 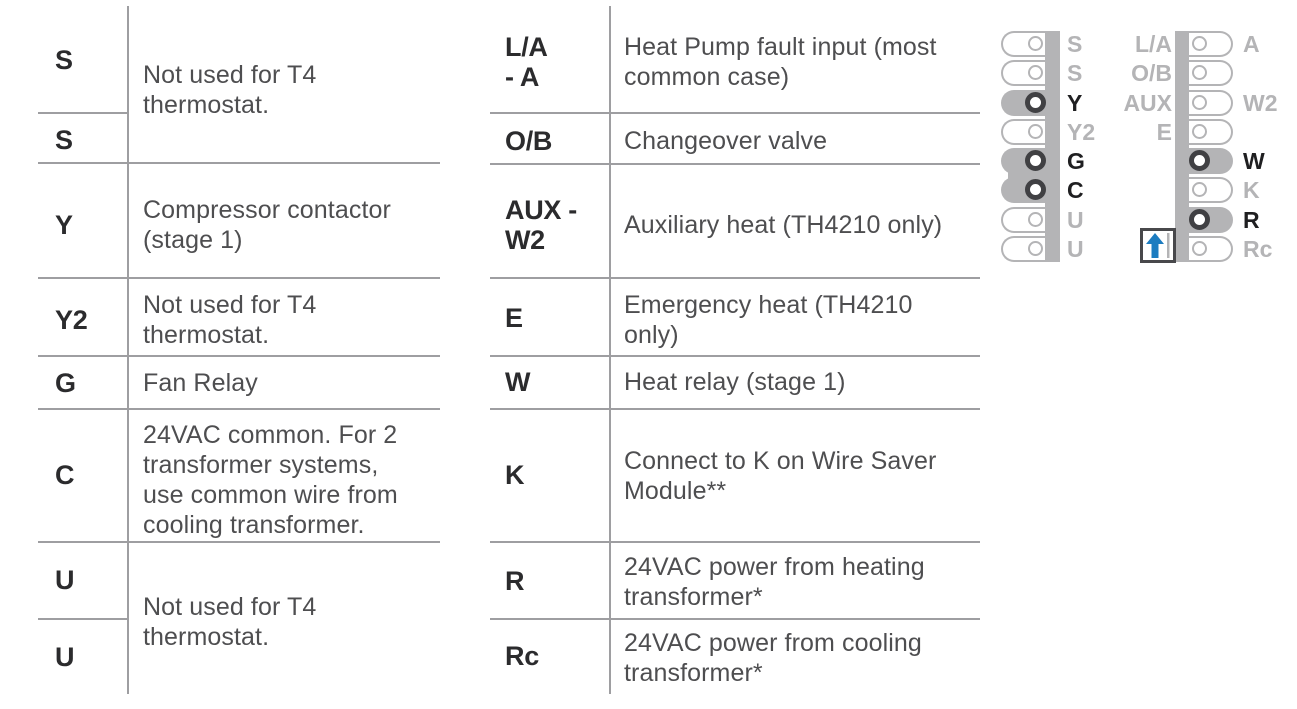 I want to click on block-label-rc: Rc, so click(x=1258, y=249).